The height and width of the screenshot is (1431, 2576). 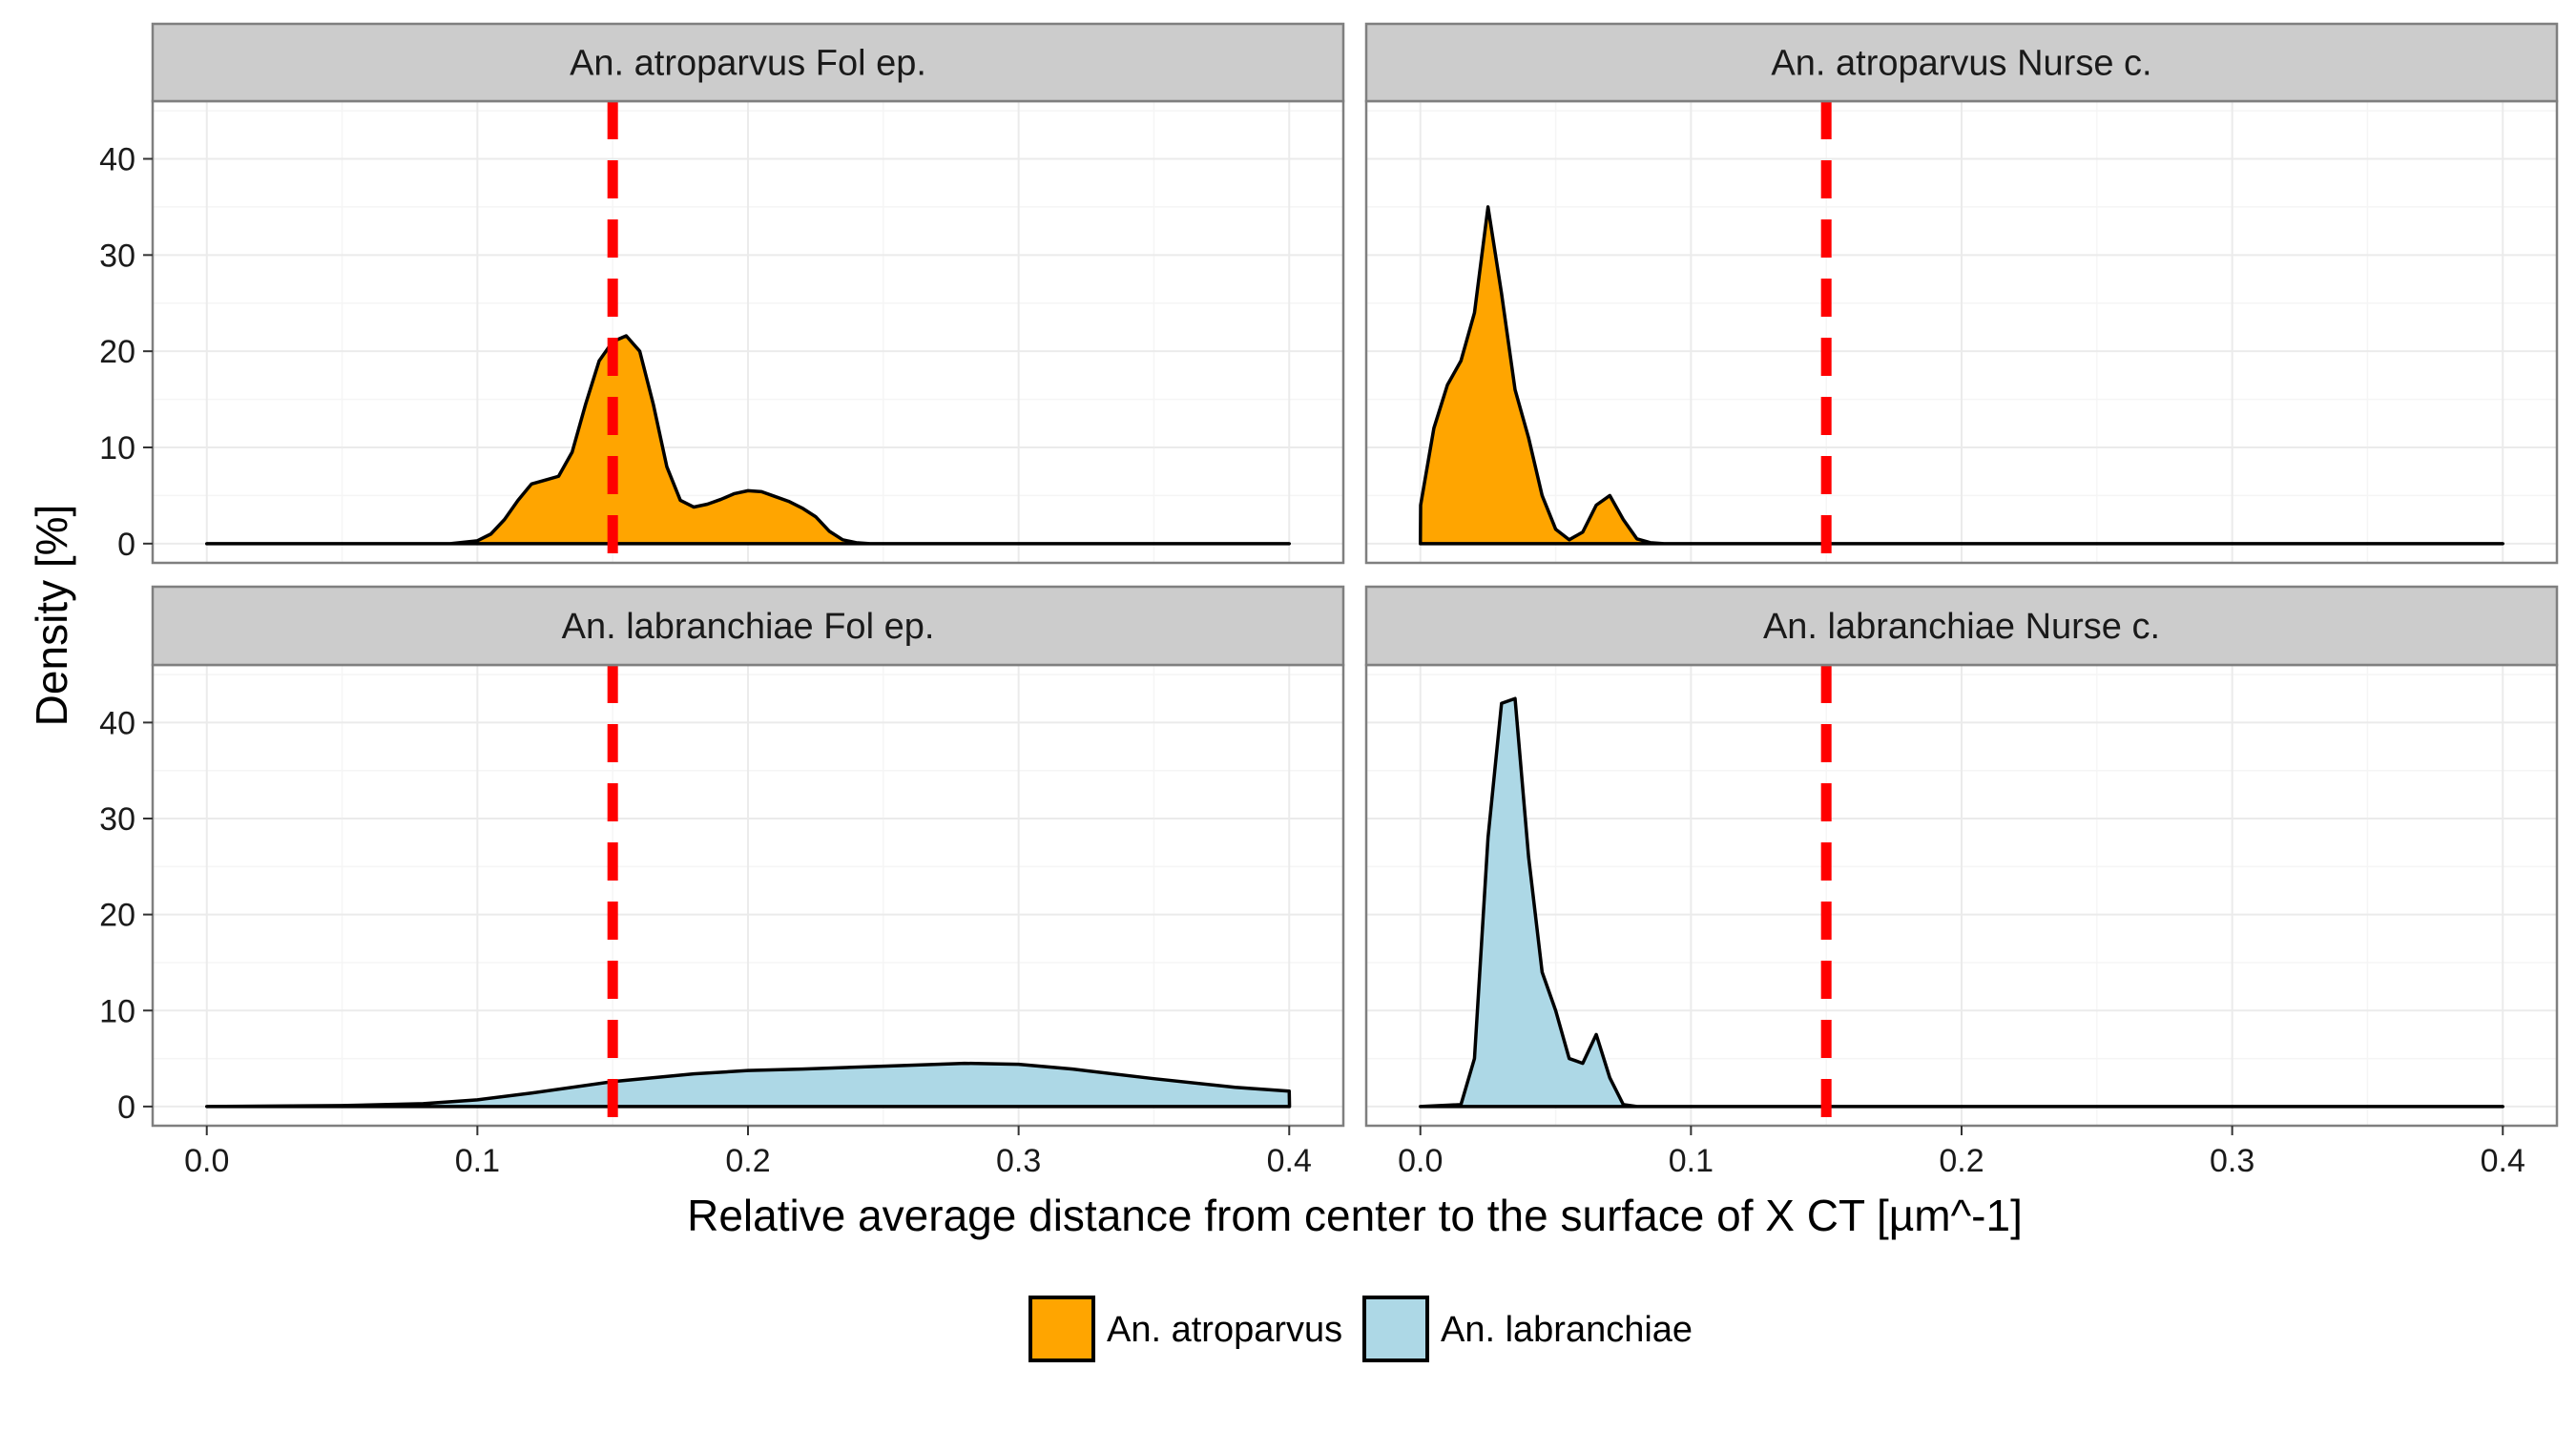 I want to click on legend-label: An. labranchiae, so click(x=1567, y=1330).